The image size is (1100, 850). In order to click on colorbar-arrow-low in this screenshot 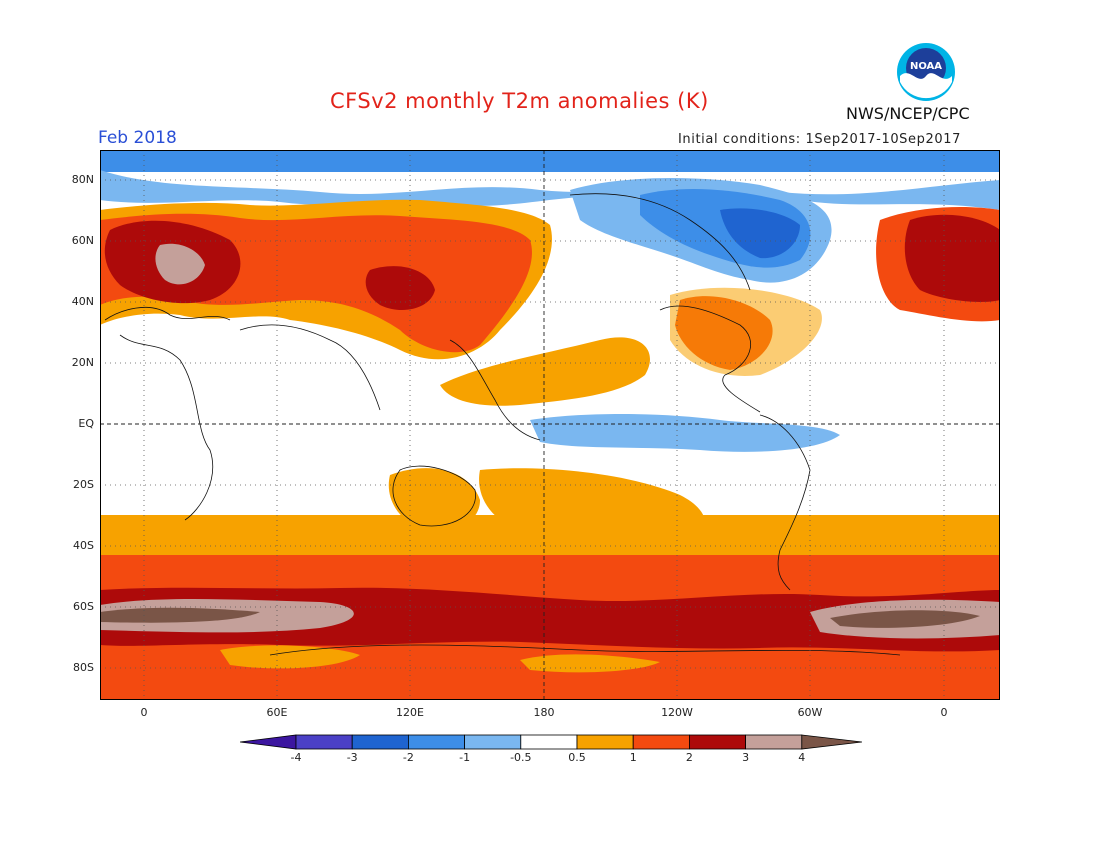, I will do `click(268, 742)`.